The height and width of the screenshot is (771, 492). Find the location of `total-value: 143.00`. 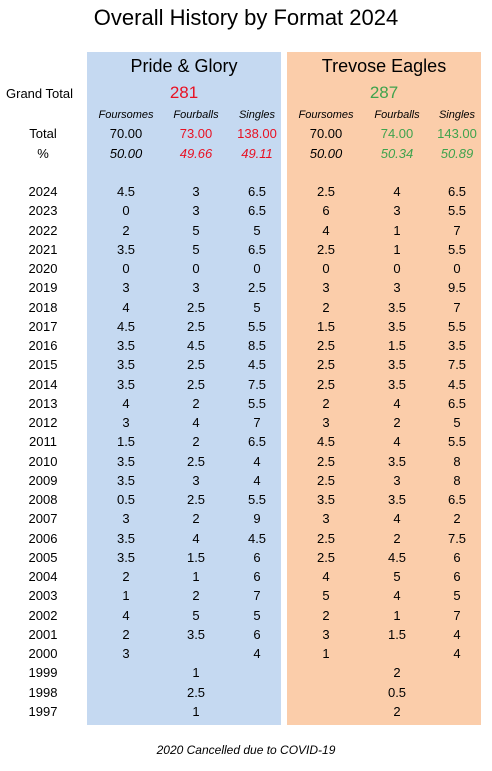

total-value: 143.00 is located at coordinates (457, 133).